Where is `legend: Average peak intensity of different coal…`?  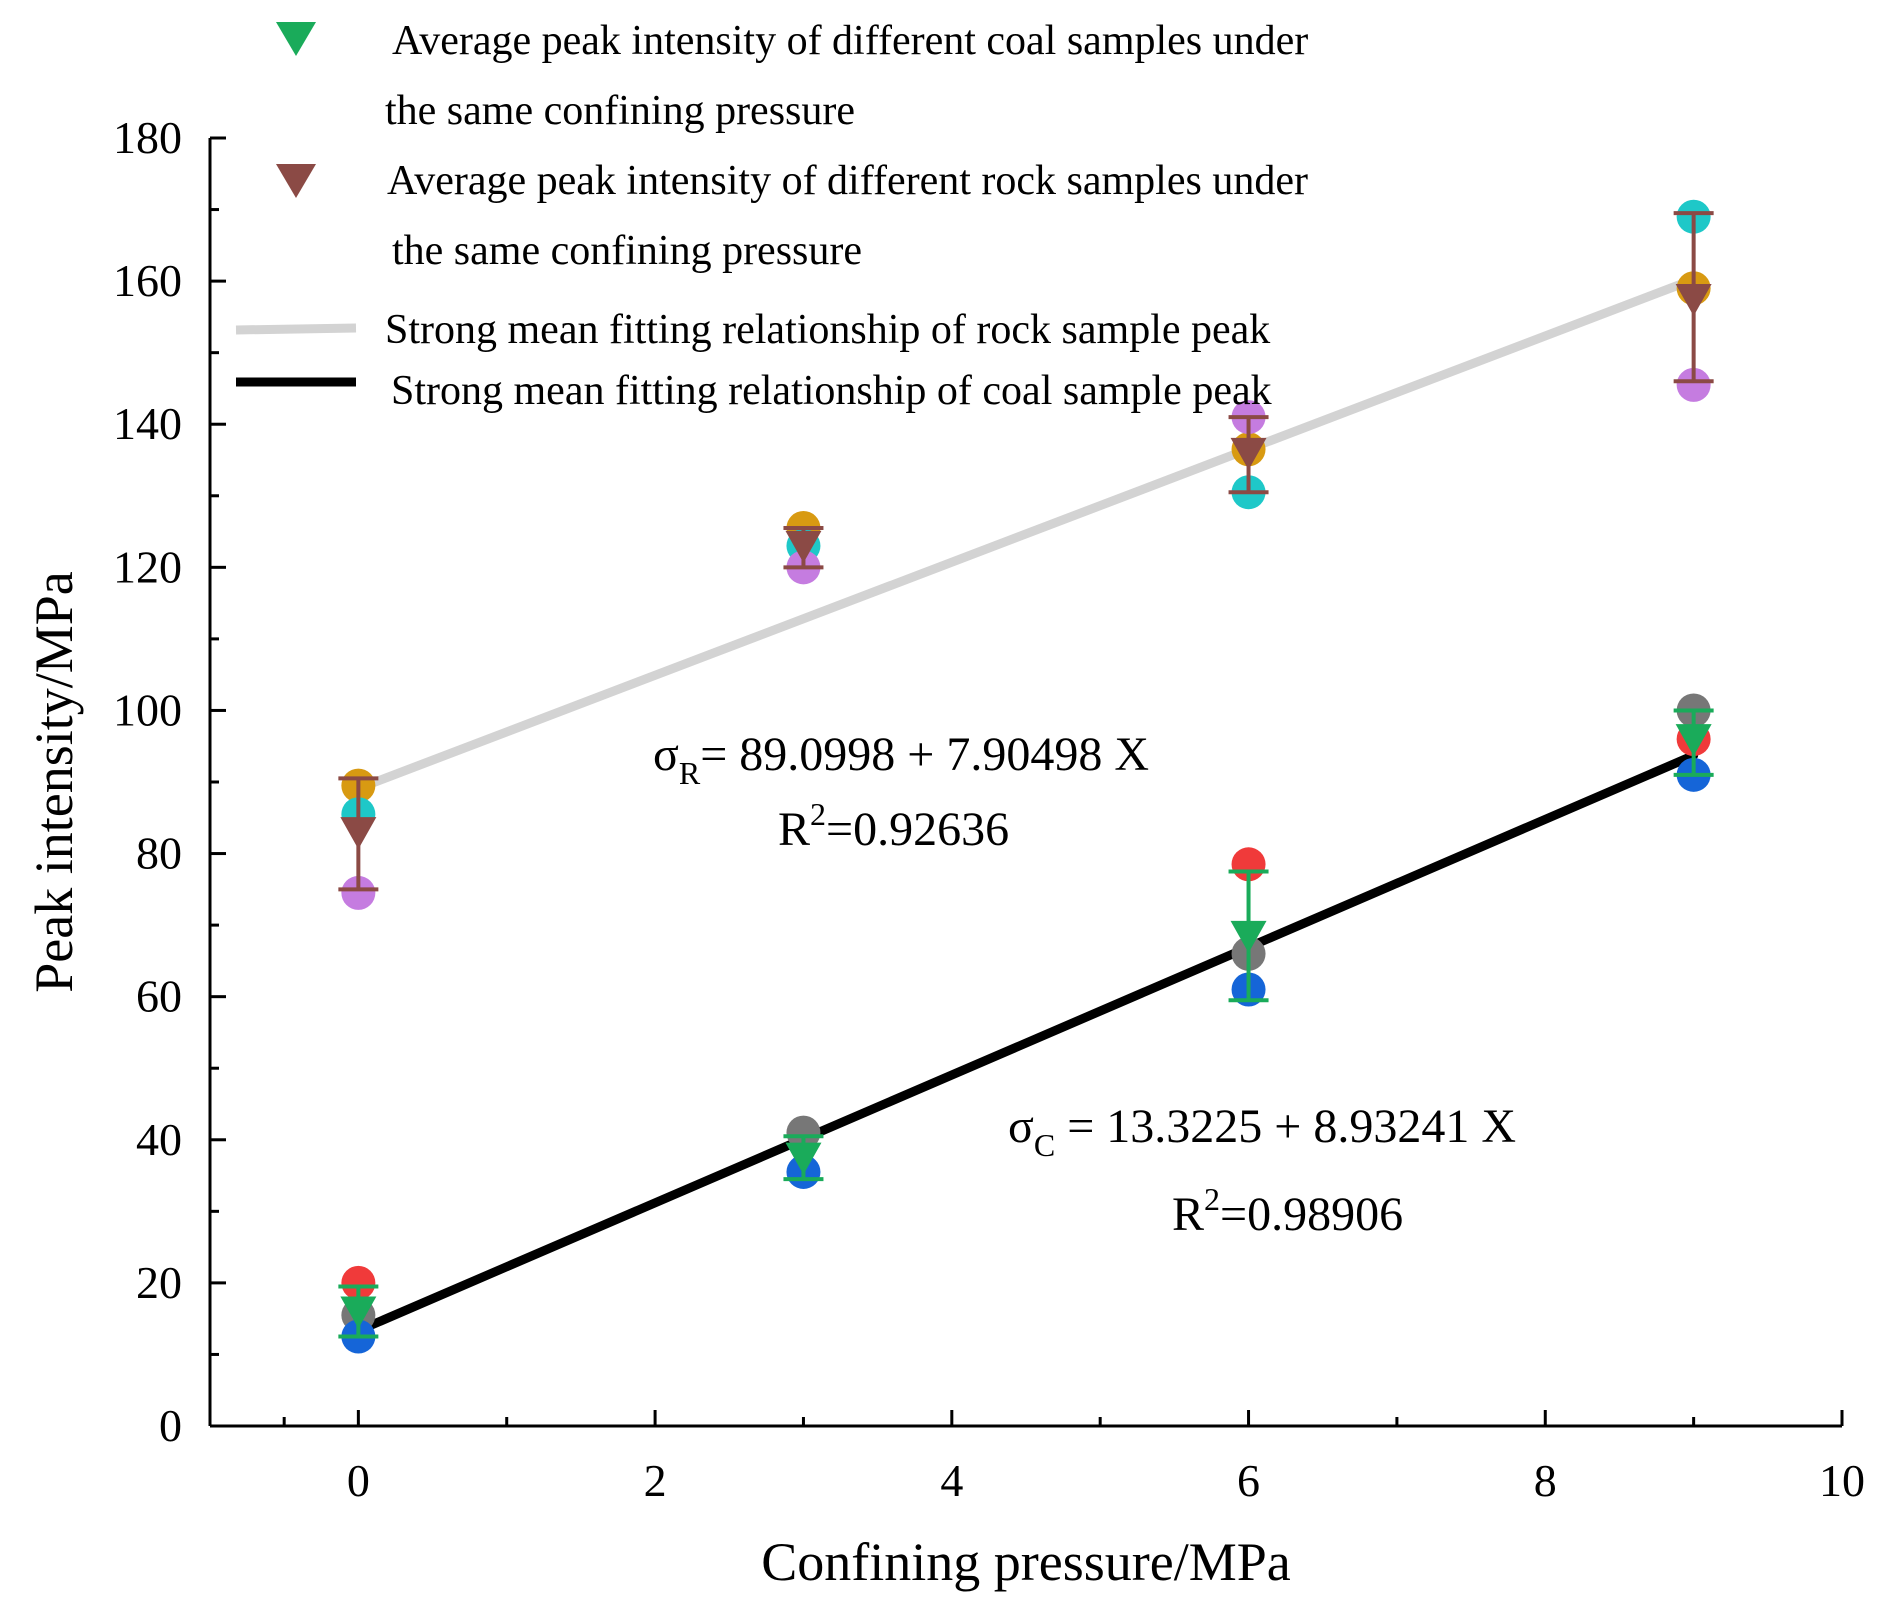 legend: Average peak intensity of different coal… is located at coordinates (771, 216).